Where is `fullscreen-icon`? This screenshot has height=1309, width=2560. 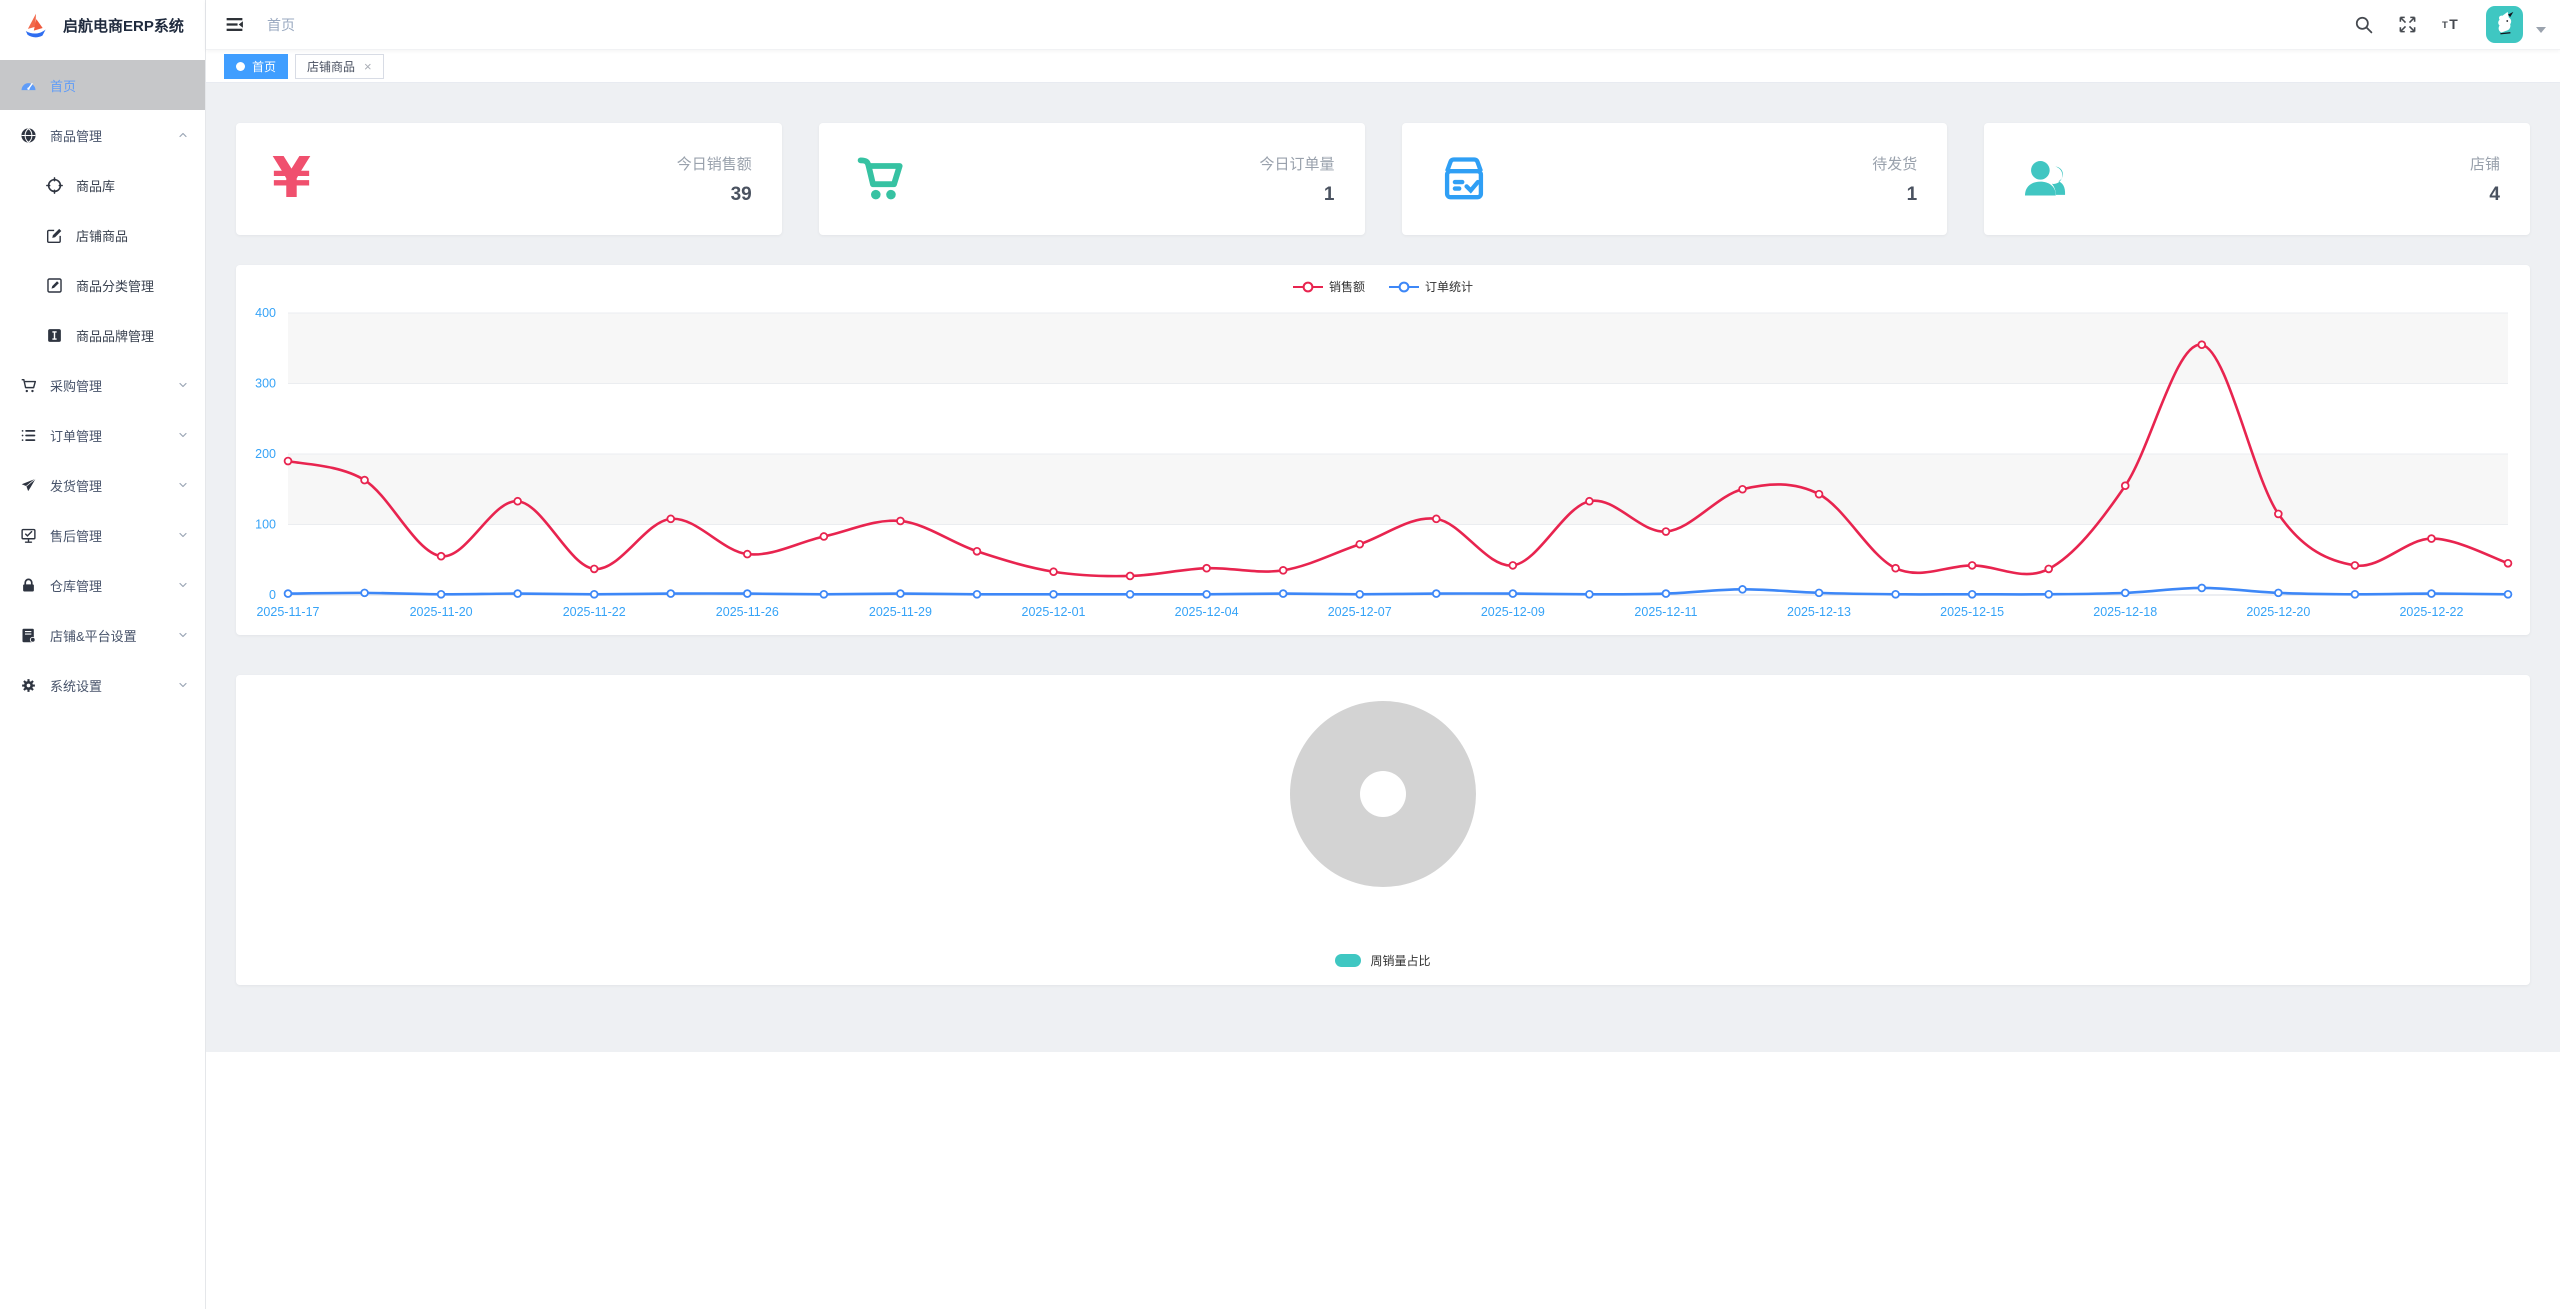
fullscreen-icon is located at coordinates (2407, 24).